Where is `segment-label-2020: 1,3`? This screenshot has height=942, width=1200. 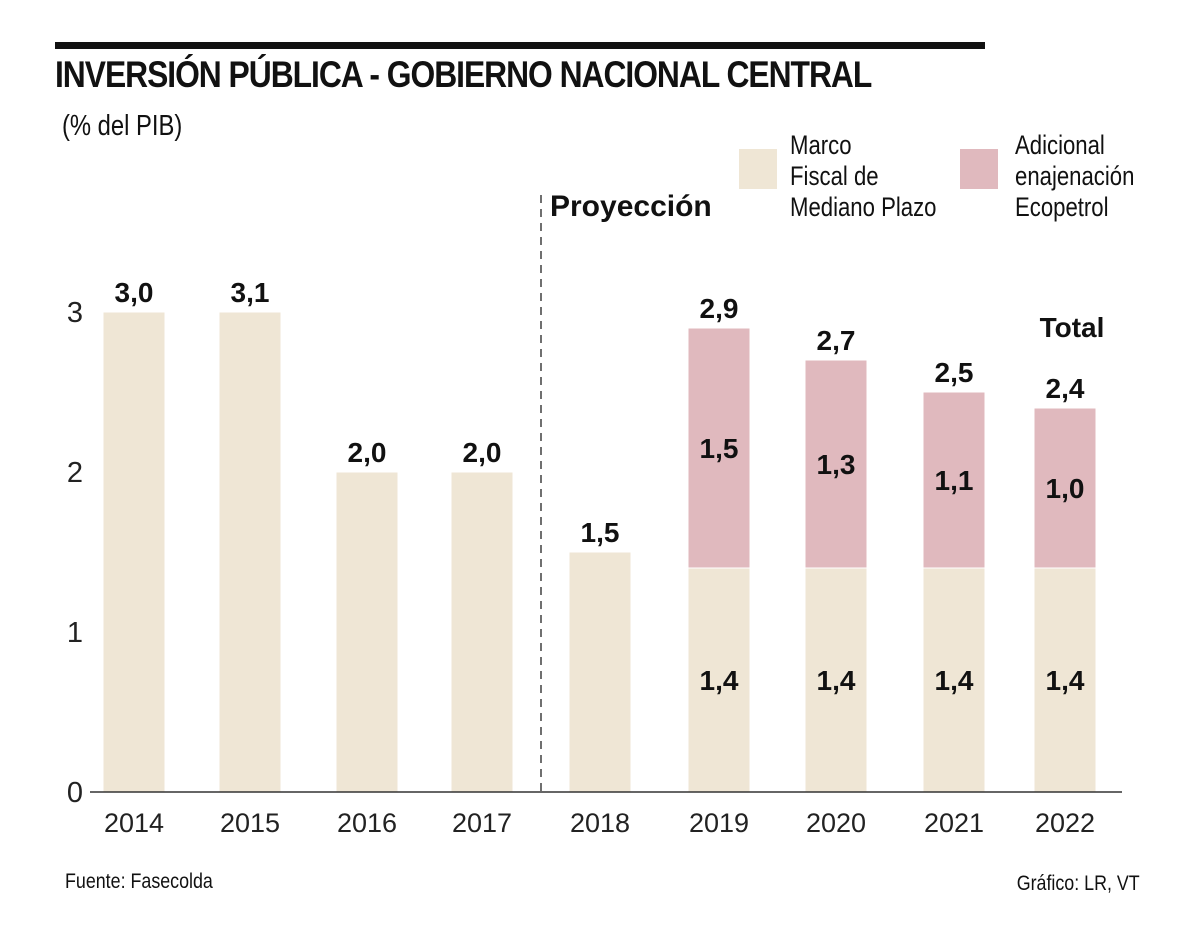 segment-label-2020: 1,3 is located at coordinates (836, 464).